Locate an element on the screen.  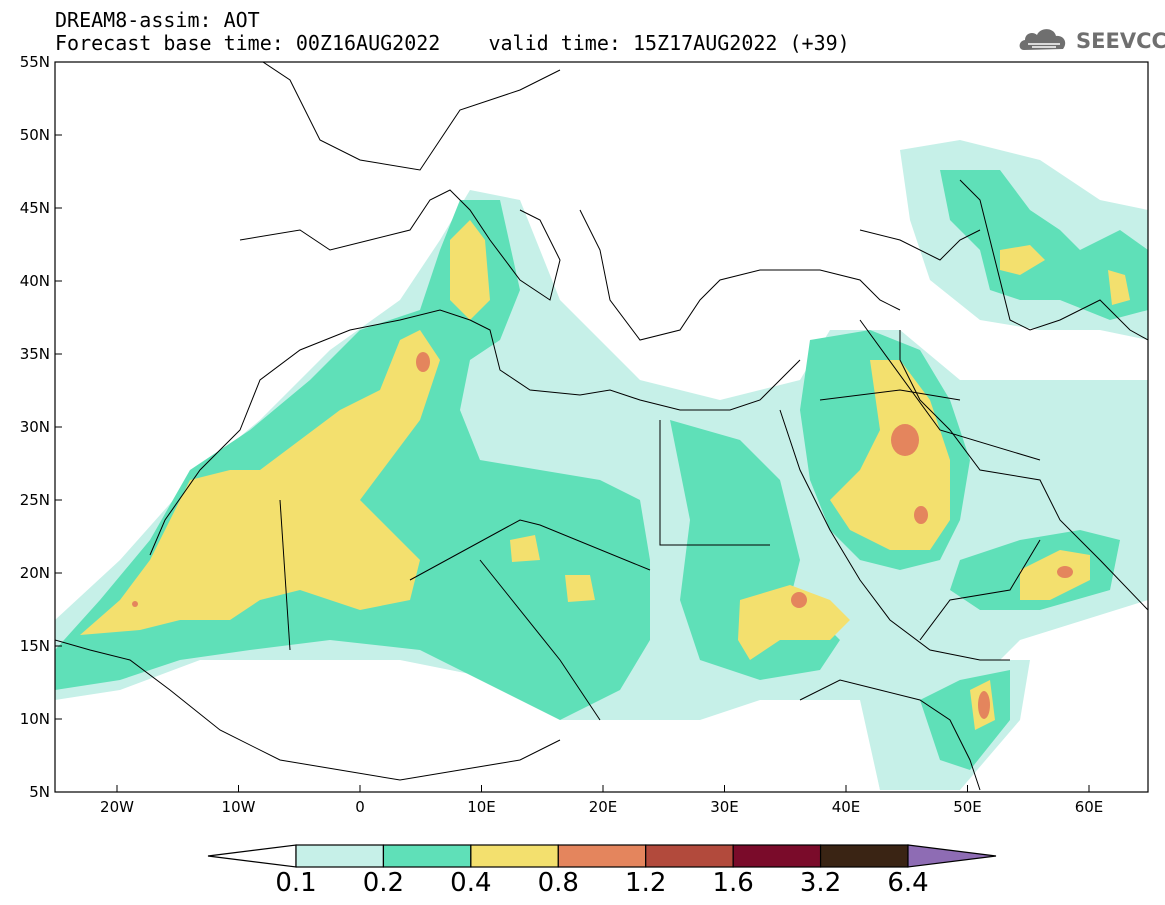
colorbar-label: 1.6 is located at coordinates (733, 883).